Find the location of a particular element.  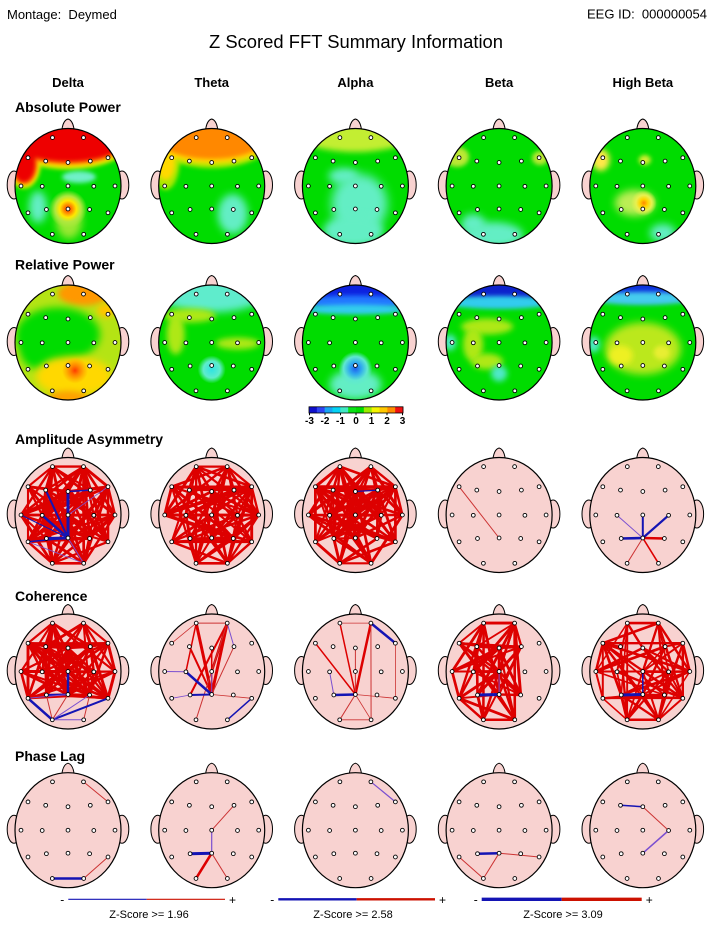

svg-text: Coherence is located at coordinates (51, 596).